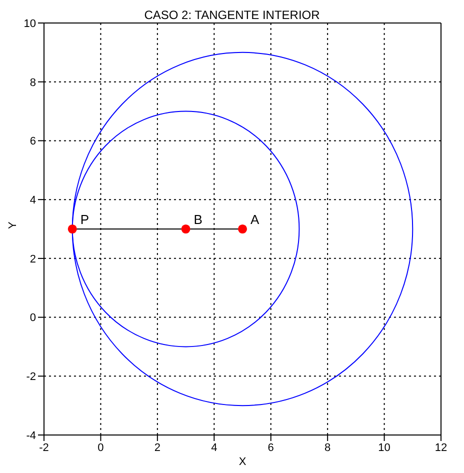 Image resolution: width=464 pixels, height=473 pixels. Describe the element at coordinates (31, 436) in the screenshot. I see `y-tick-label: -4` at that location.